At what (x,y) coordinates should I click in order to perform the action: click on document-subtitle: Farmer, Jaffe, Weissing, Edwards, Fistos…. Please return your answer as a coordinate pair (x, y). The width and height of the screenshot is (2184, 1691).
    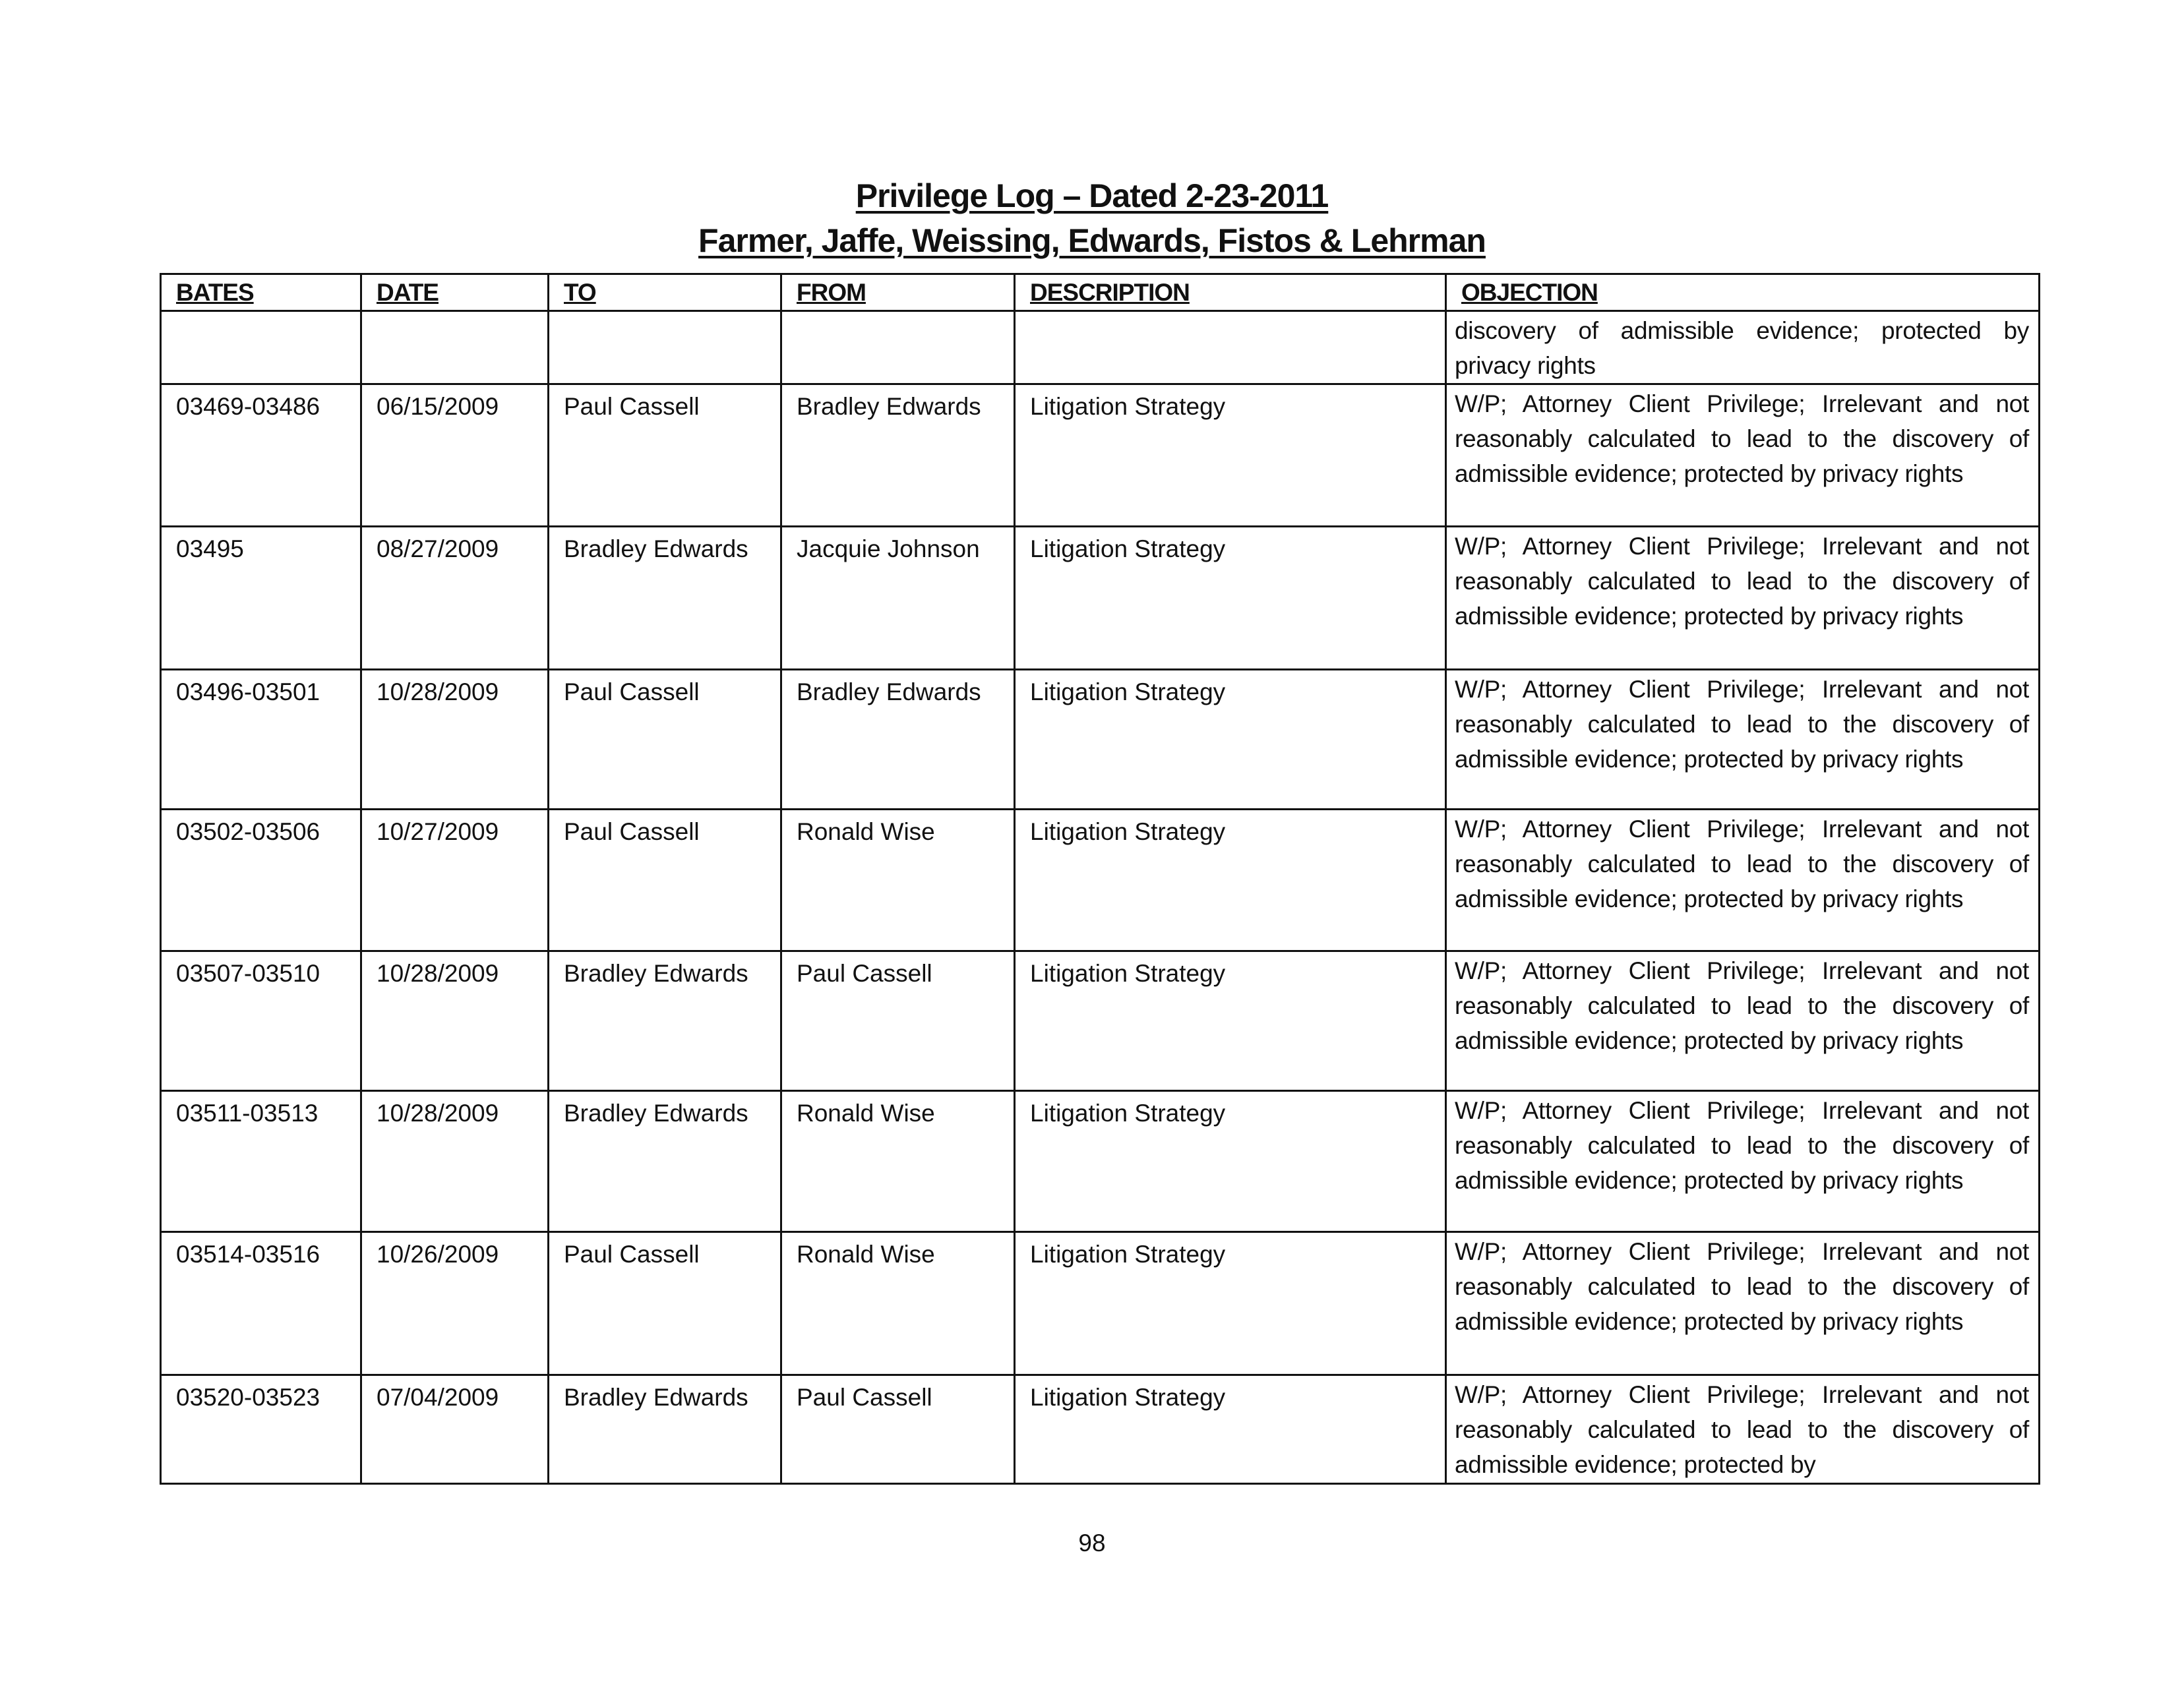
    Looking at the image, I should click on (1092, 240).